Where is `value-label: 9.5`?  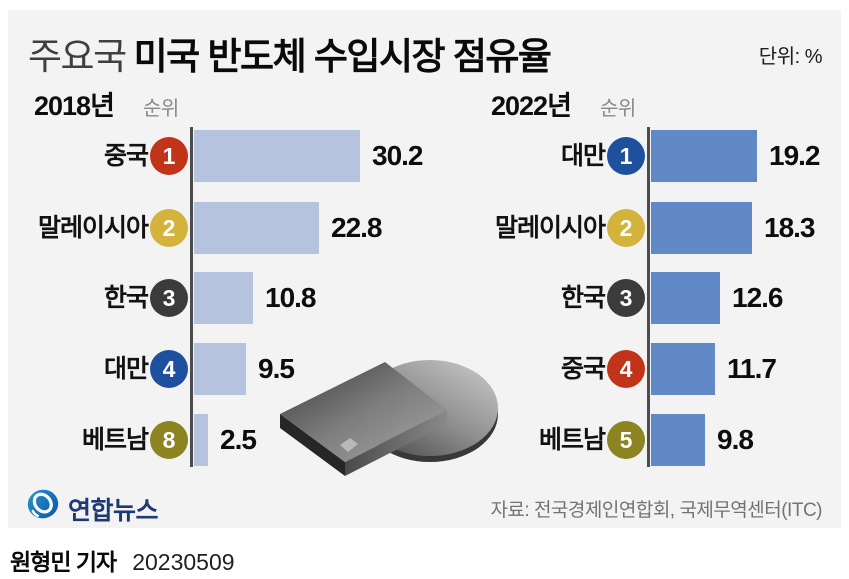 value-label: 9.5 is located at coordinates (276, 368).